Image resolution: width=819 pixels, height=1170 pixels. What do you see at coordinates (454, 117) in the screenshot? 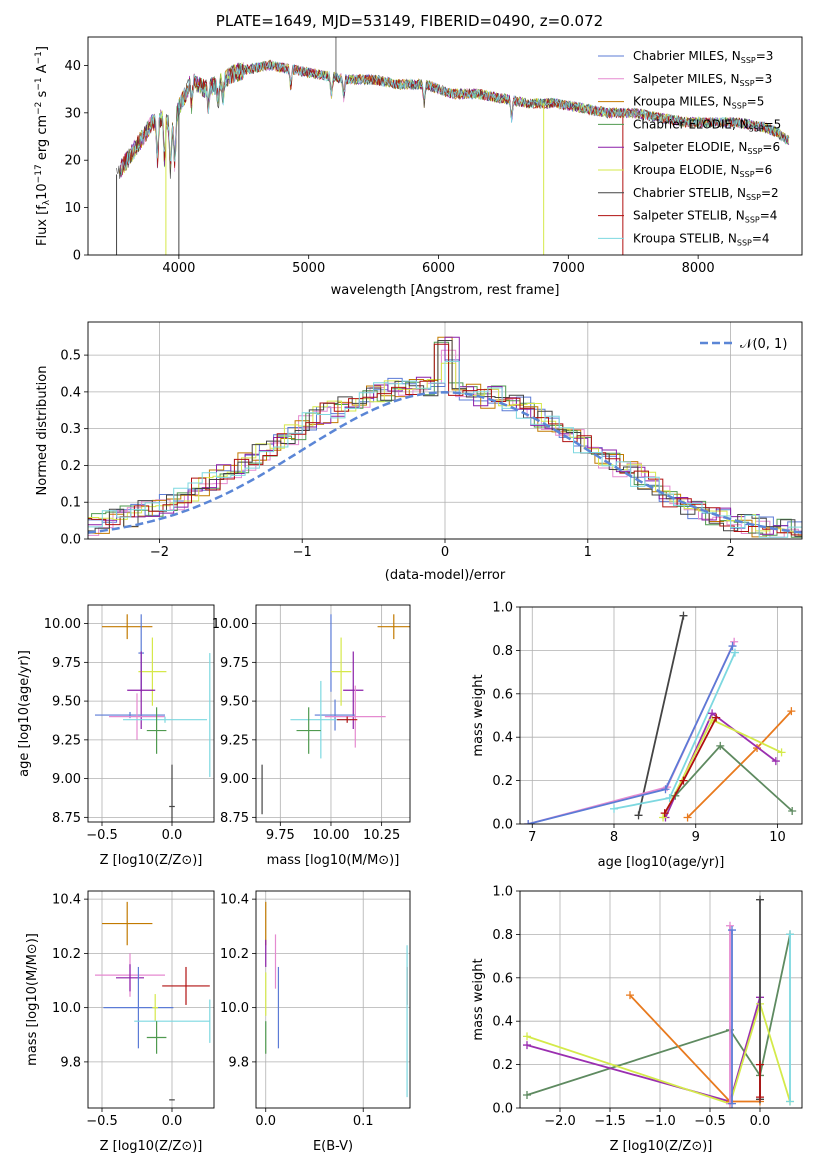
I see `spectrum-line-kroupa_stelib` at bounding box center [454, 117].